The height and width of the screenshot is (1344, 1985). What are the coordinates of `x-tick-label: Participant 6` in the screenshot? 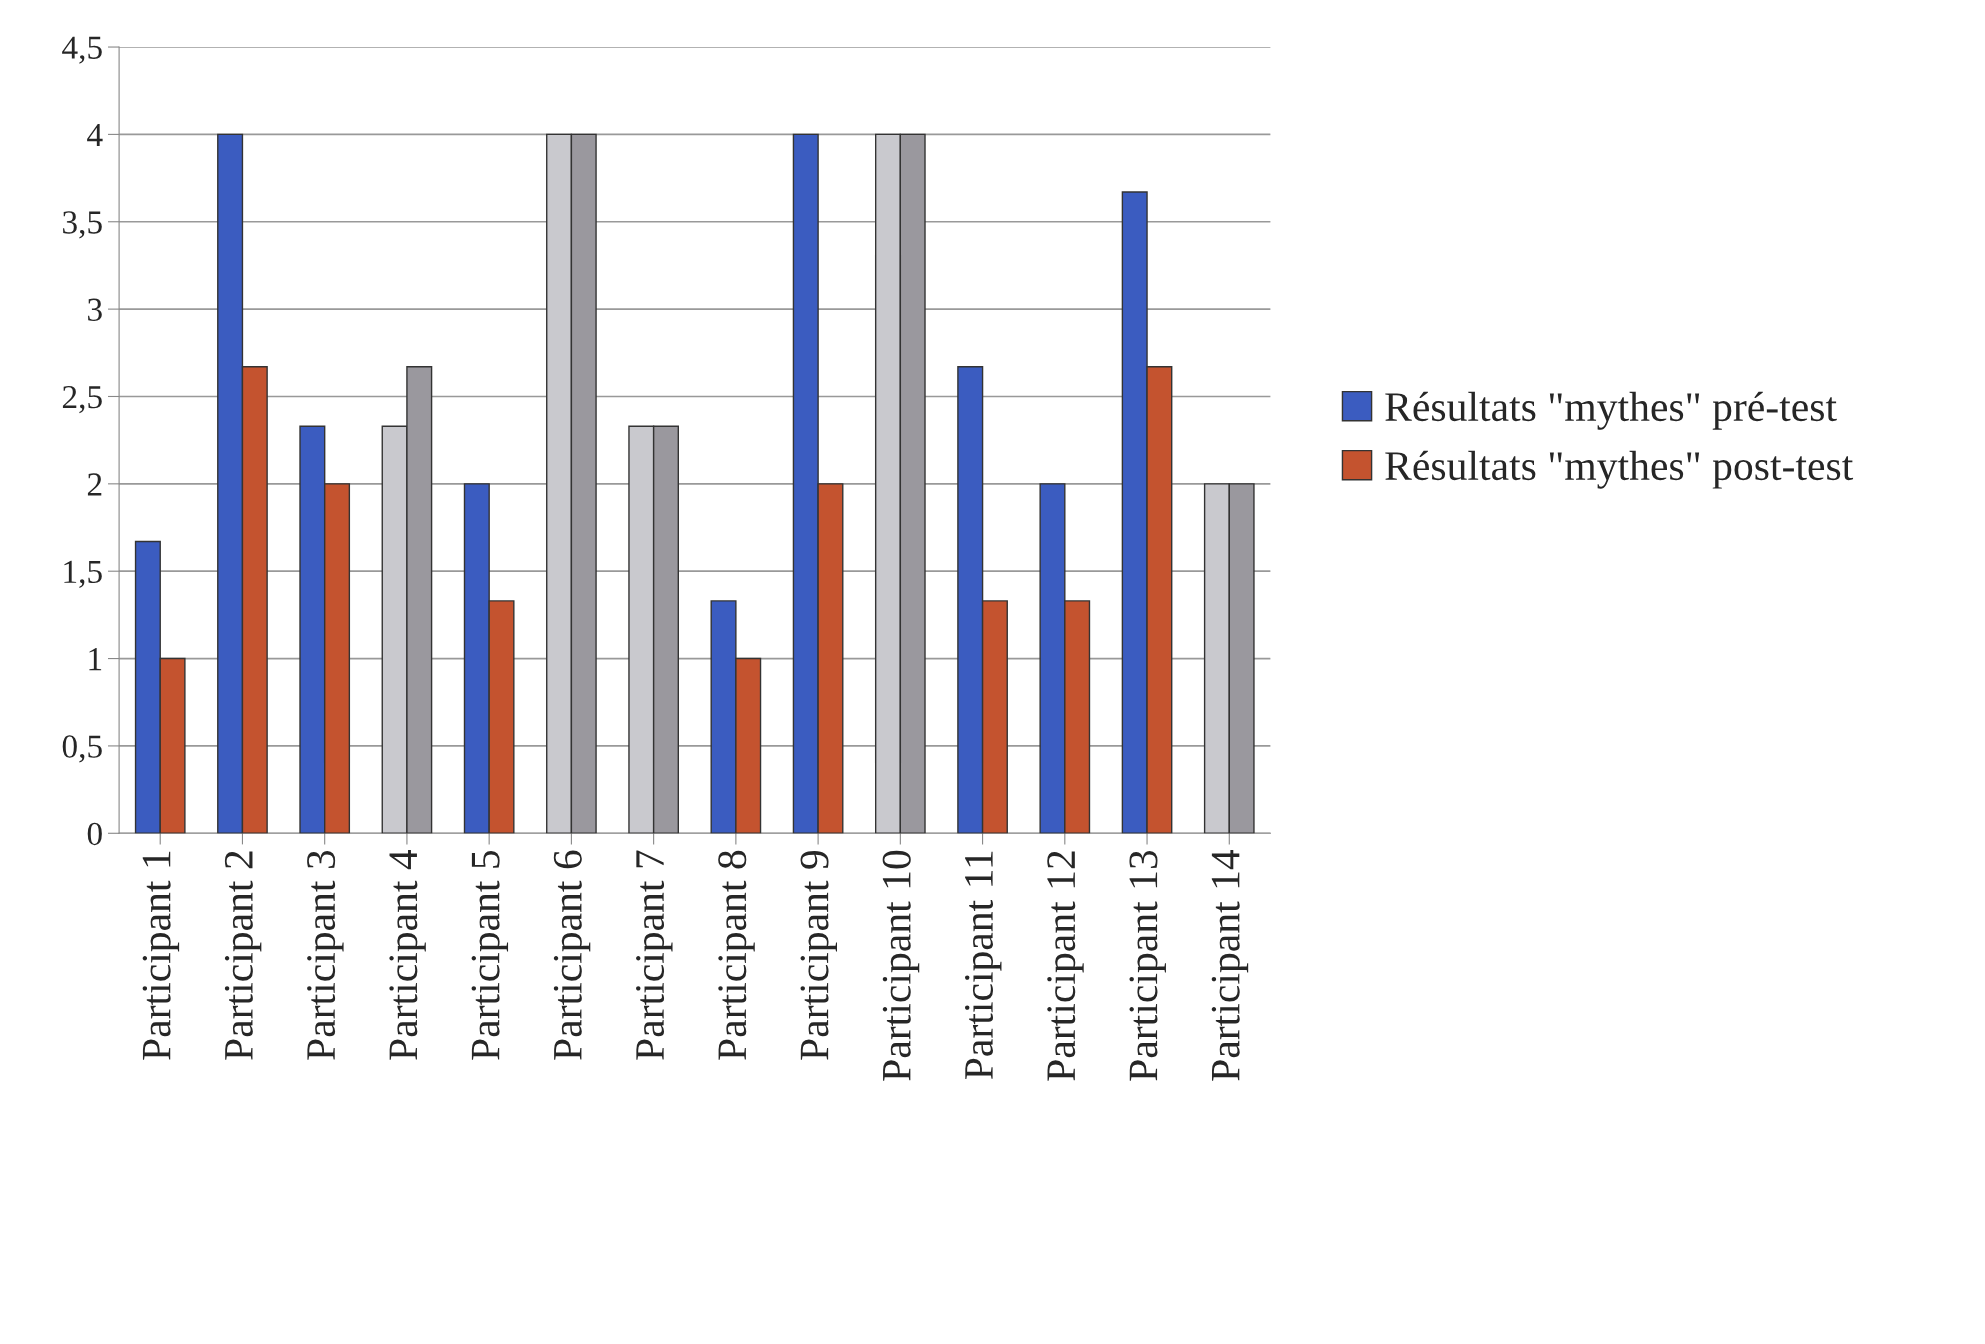 It's located at (572, 955).